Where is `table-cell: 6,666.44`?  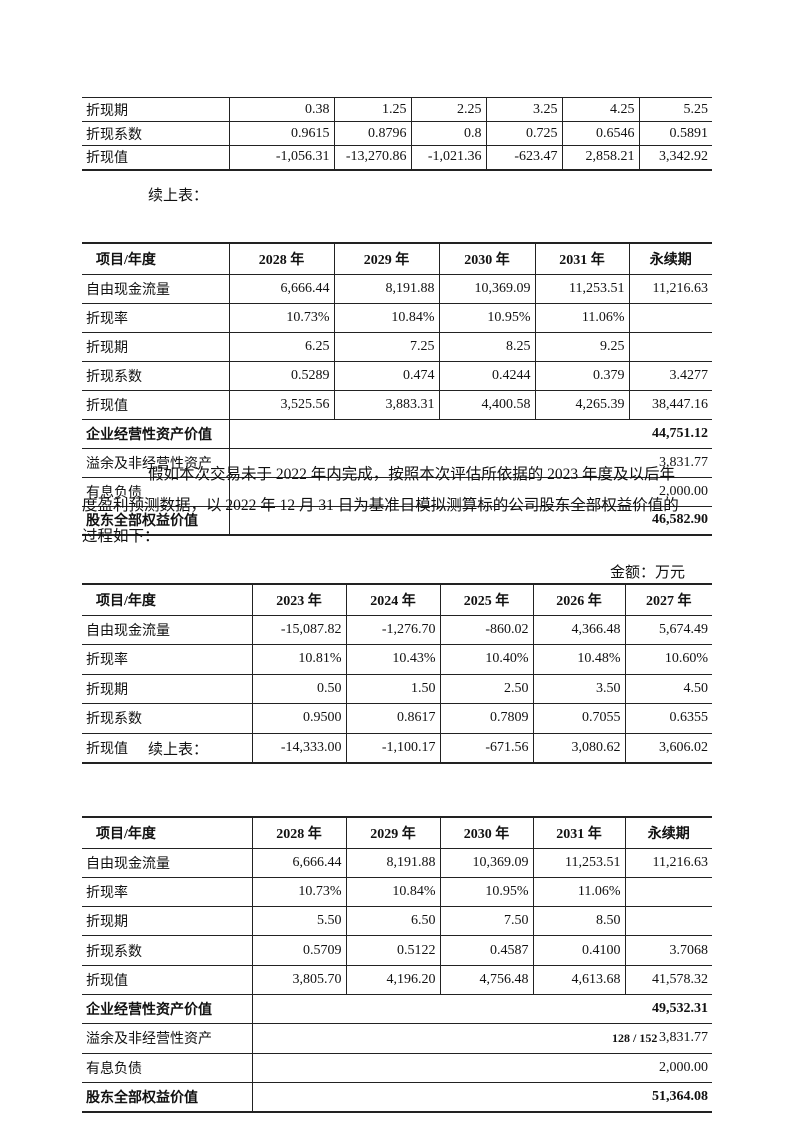
table-cell: 6,666.44 is located at coordinates (281, 288).